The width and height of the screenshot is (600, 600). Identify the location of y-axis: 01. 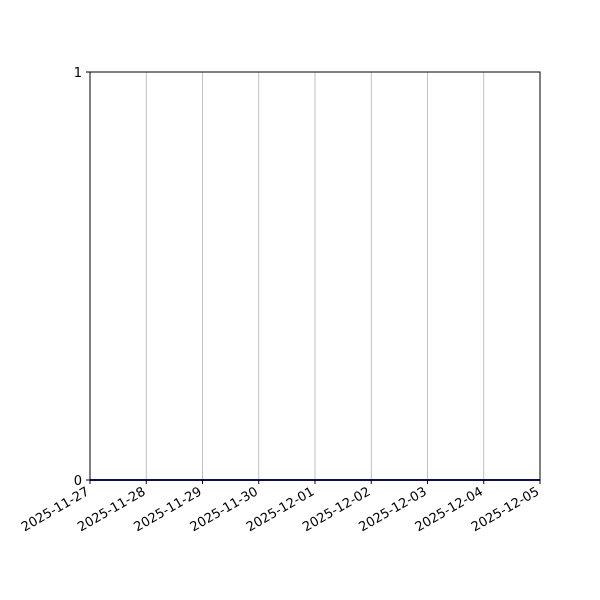
(82, 277).